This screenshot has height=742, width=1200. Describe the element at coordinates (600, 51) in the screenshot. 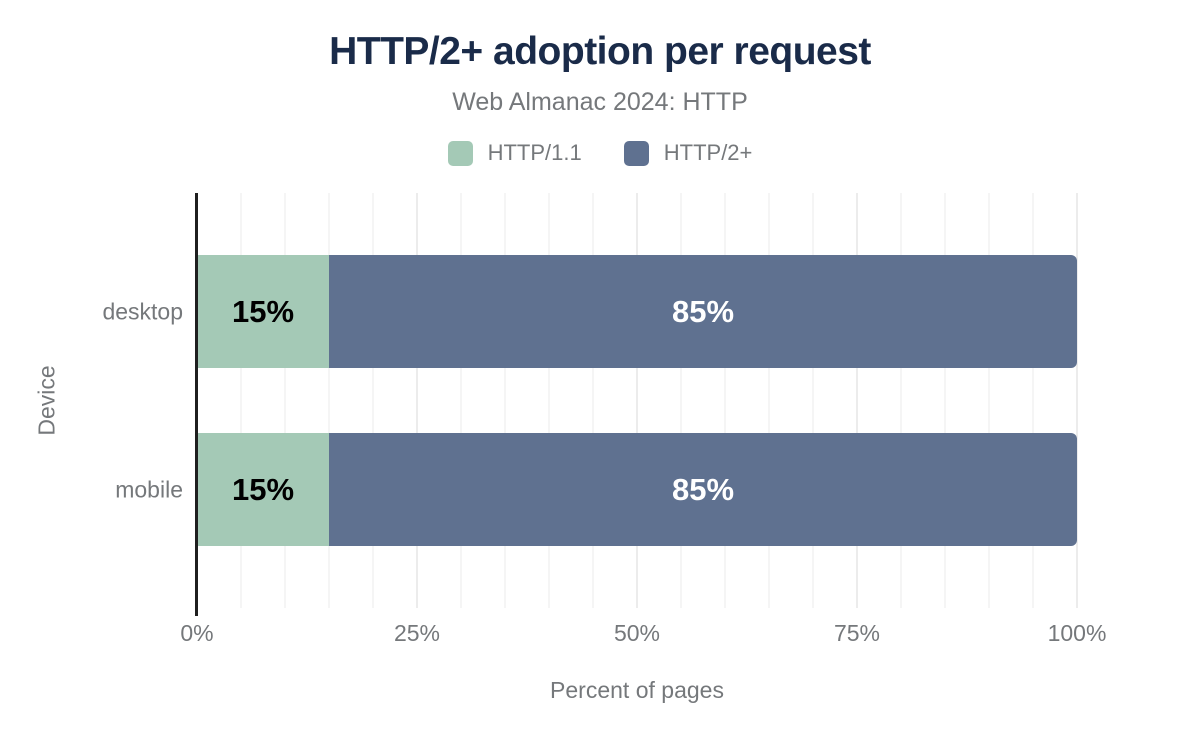

I see `chart-title: HTTP/2+ adoption per request` at that location.